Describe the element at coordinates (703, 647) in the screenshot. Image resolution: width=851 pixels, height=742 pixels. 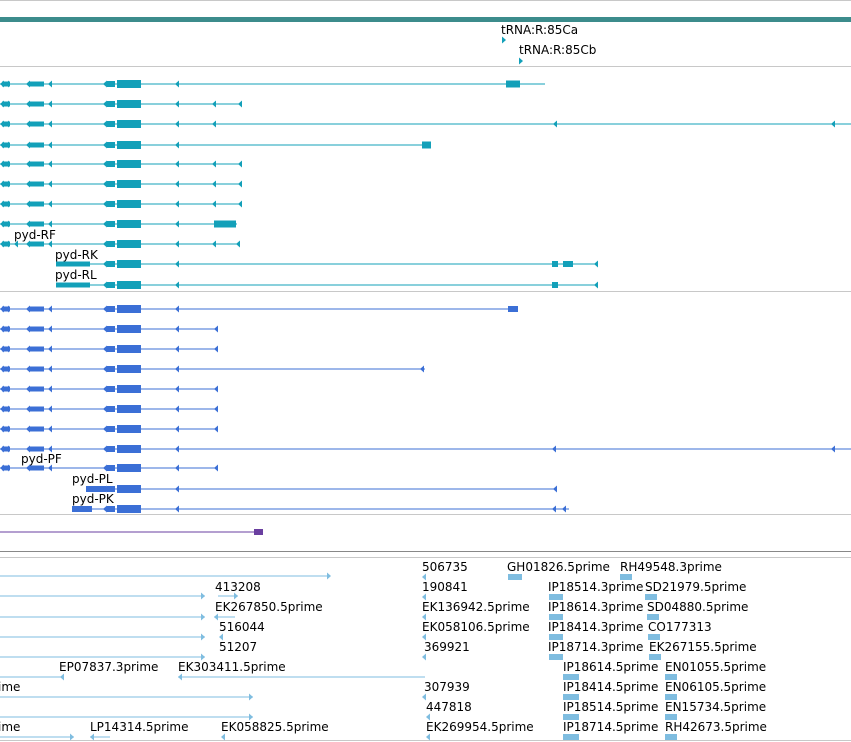
I see `est-label: EK267155.5prime` at that location.